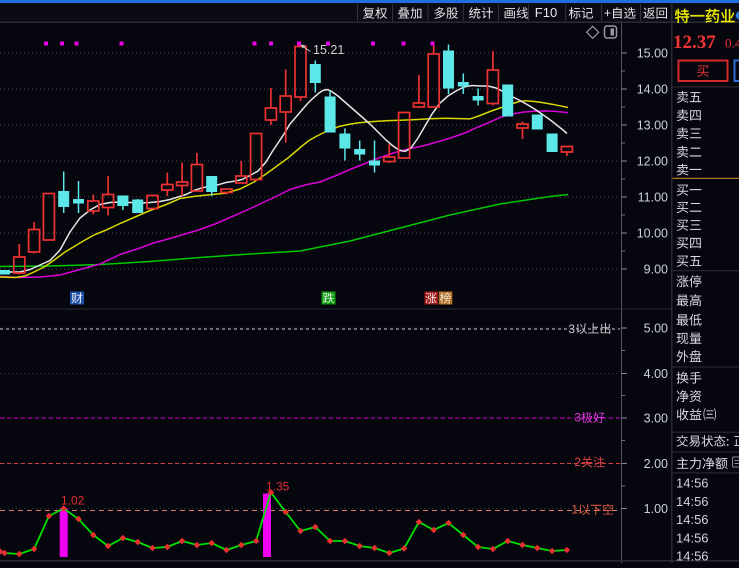 This screenshot has width=739, height=568. I want to click on svg-text: 14.00, so click(652, 90).